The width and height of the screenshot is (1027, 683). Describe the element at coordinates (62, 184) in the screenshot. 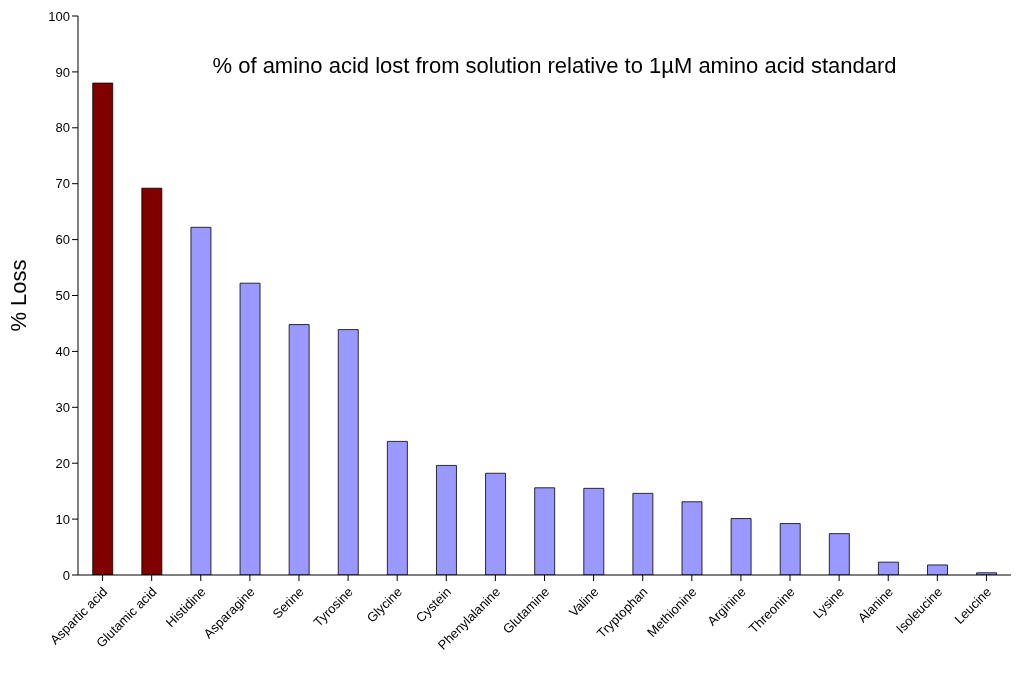

I see `y-tick-label: 70` at that location.